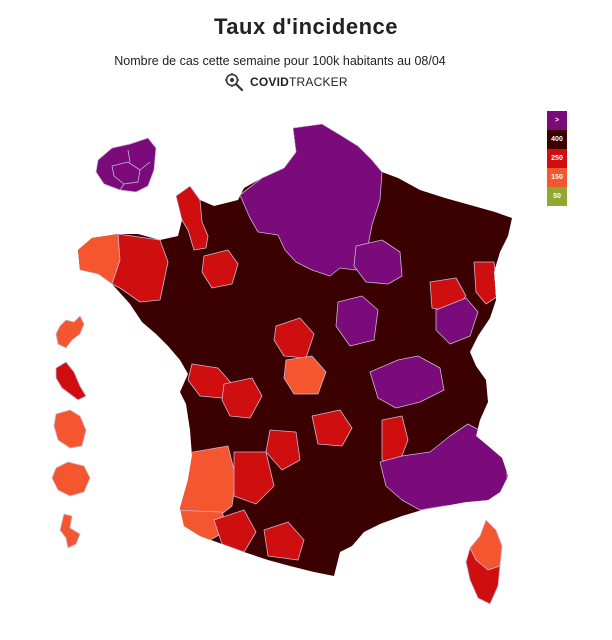 This screenshot has width=612, height=640. I want to click on brand-logo: COVID TRACKER, so click(286, 82).